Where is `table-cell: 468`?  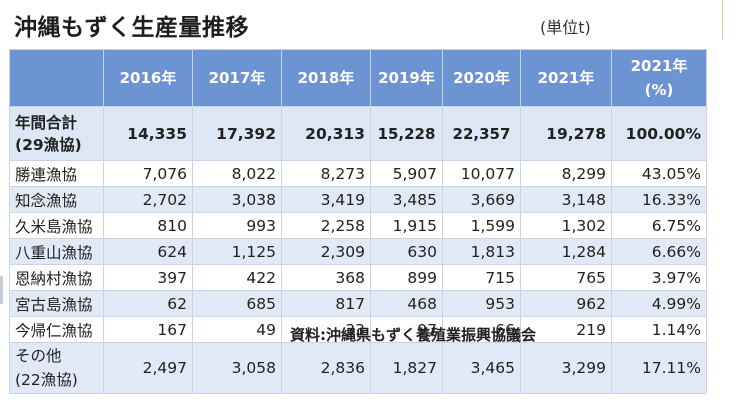
table-cell: 468 is located at coordinates (406, 303).